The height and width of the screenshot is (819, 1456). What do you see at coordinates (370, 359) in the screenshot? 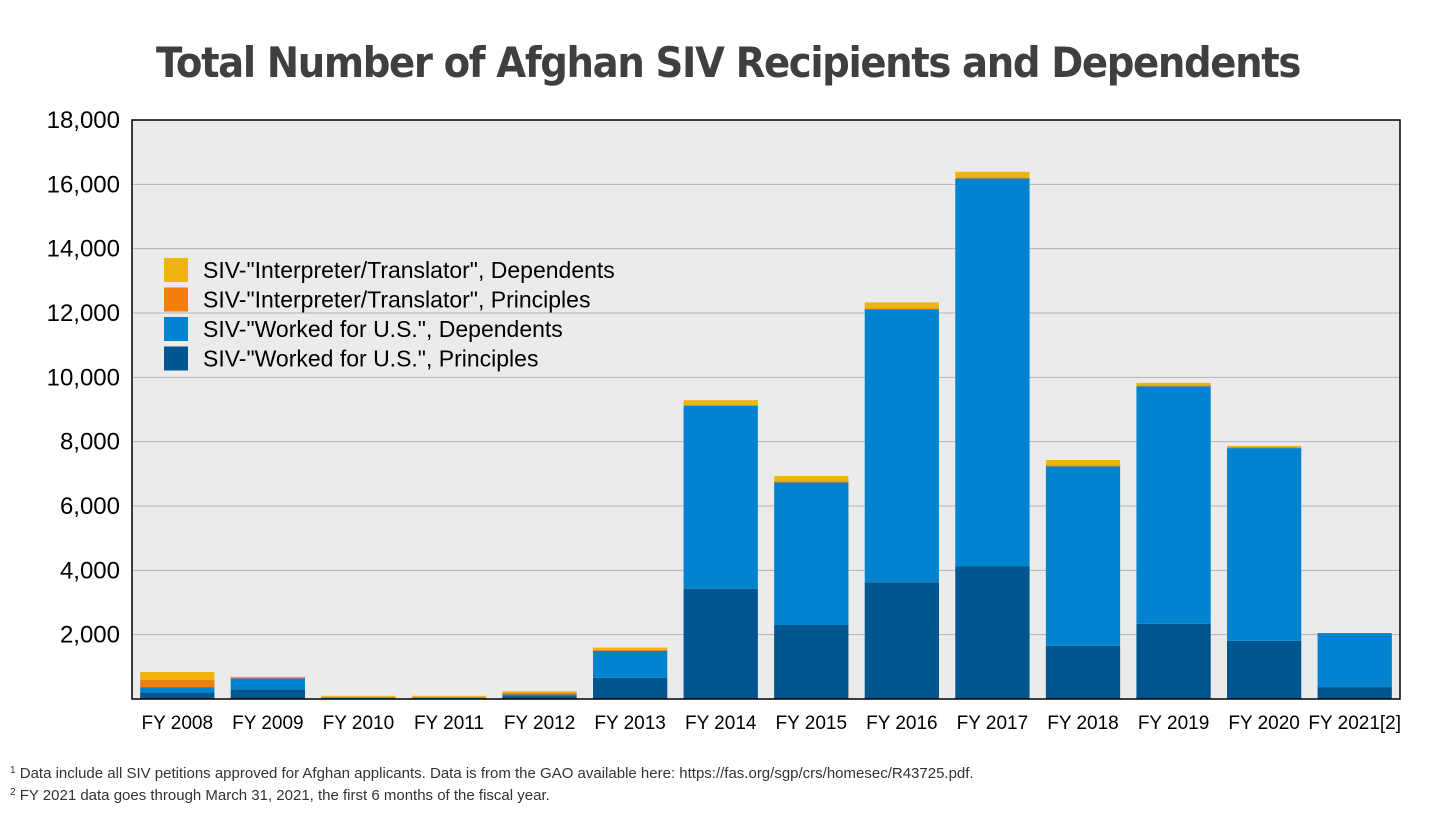
I see `legend-label: SIV-"Worked for U.S.", Principles` at bounding box center [370, 359].